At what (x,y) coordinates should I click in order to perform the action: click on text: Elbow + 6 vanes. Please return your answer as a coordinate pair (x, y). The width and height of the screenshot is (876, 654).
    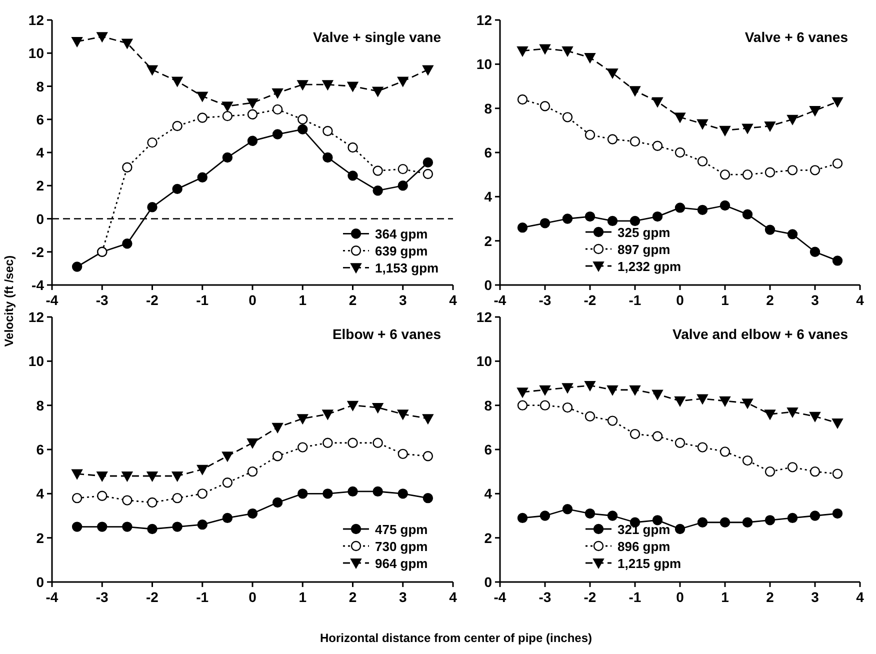
    Looking at the image, I should click on (387, 334).